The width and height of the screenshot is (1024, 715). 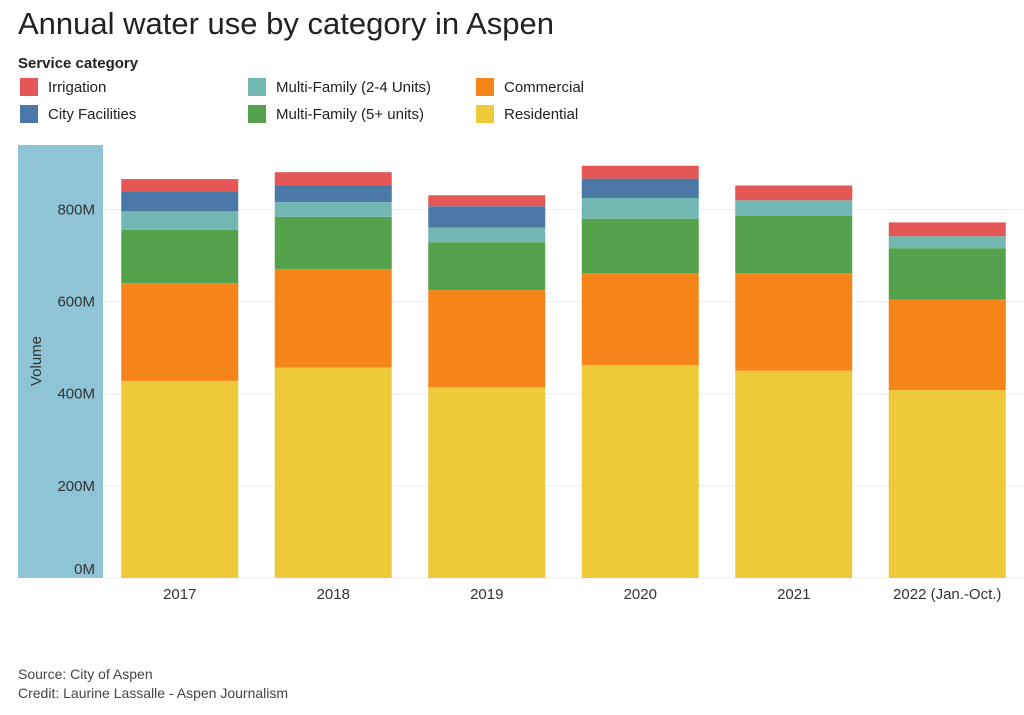 I want to click on bar-segment-irrigation-2020, so click(x=640, y=172).